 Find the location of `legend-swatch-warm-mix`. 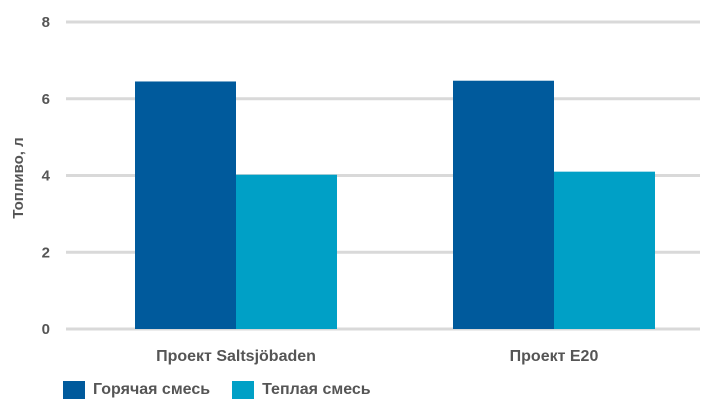

legend-swatch-warm-mix is located at coordinates (243, 390).